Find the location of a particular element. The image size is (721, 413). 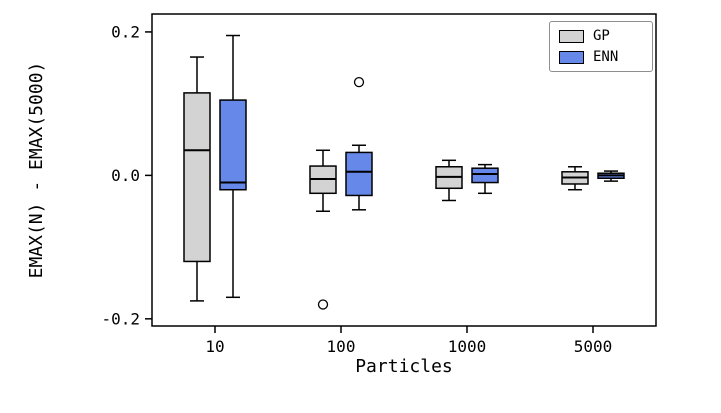

legend: GP ENN is located at coordinates (601, 46).